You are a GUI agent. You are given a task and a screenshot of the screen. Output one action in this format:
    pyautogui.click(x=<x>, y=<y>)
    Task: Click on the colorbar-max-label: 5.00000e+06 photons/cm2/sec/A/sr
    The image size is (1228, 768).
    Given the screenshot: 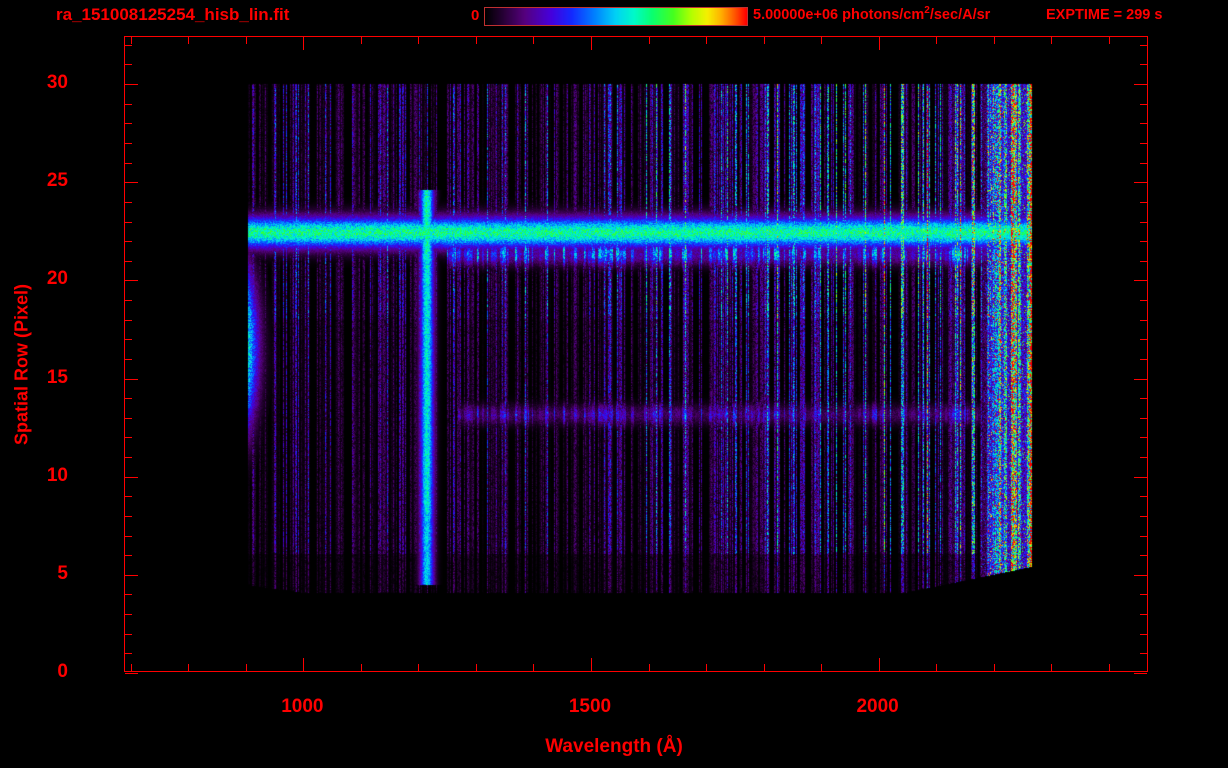 What is the action you would take?
    pyautogui.click(x=872, y=14)
    